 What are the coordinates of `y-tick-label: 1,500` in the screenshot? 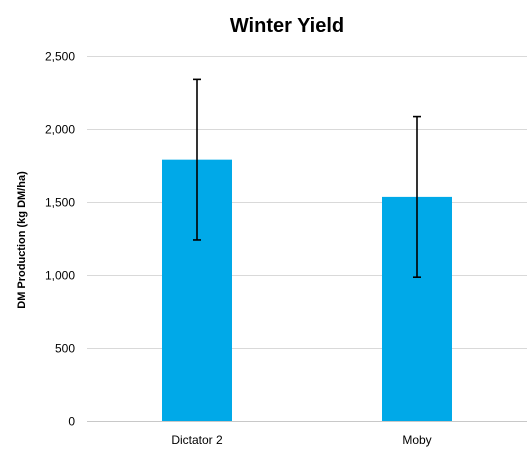 It's located at (60, 203).